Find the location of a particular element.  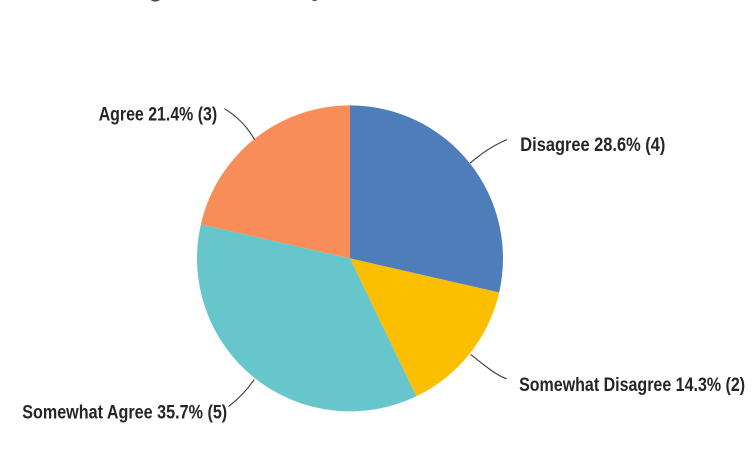

svg-text: Somewhat Agree 35.7% (5) is located at coordinates (124, 413).